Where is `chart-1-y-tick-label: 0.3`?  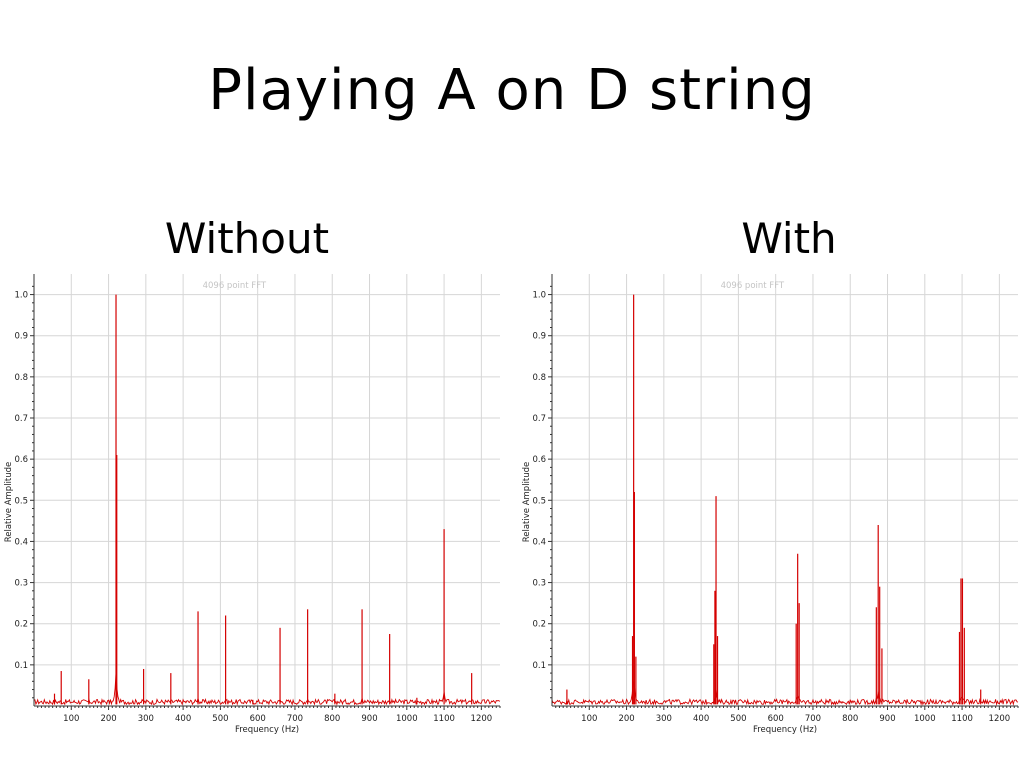 chart-1-y-tick-label: 0.3 is located at coordinates (539, 584).